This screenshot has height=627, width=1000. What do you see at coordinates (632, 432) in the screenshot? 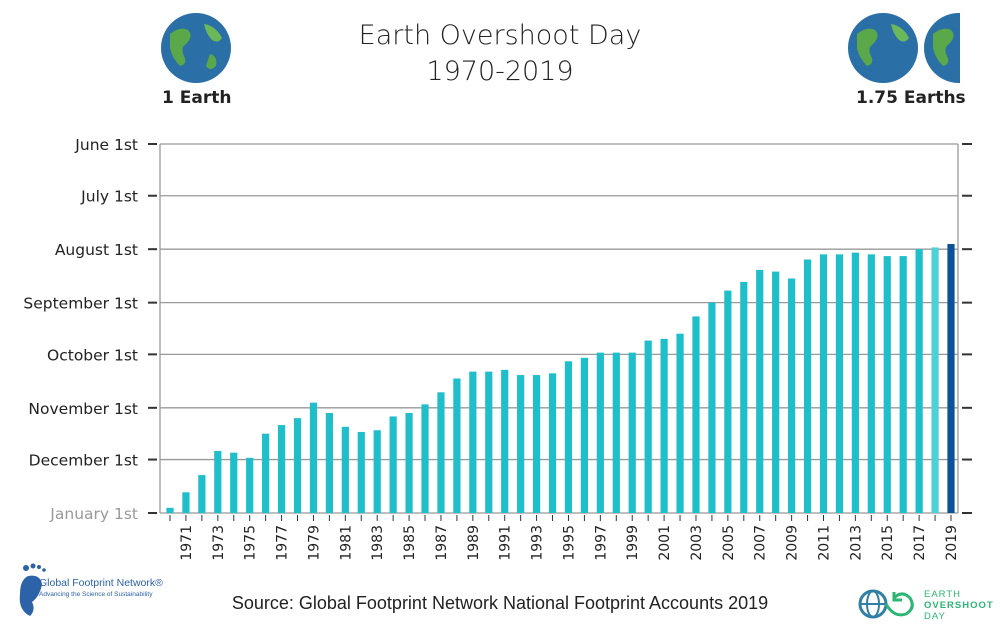
I see `bar-1999` at bounding box center [632, 432].